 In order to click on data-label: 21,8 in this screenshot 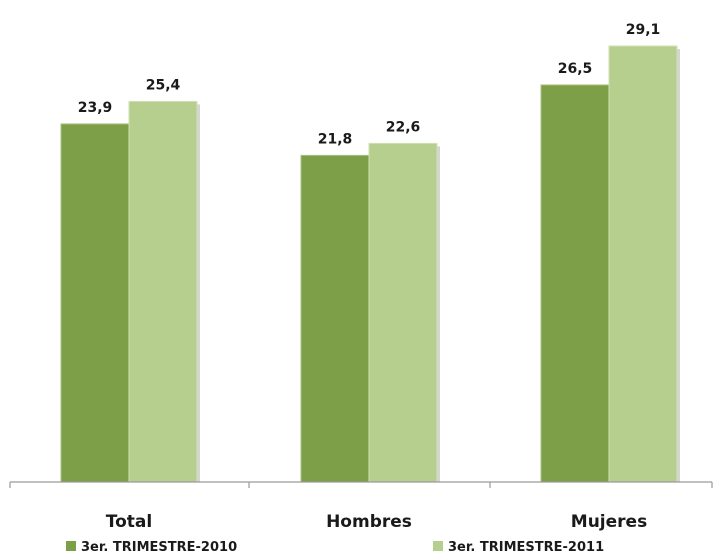, I will do `click(335, 139)`.